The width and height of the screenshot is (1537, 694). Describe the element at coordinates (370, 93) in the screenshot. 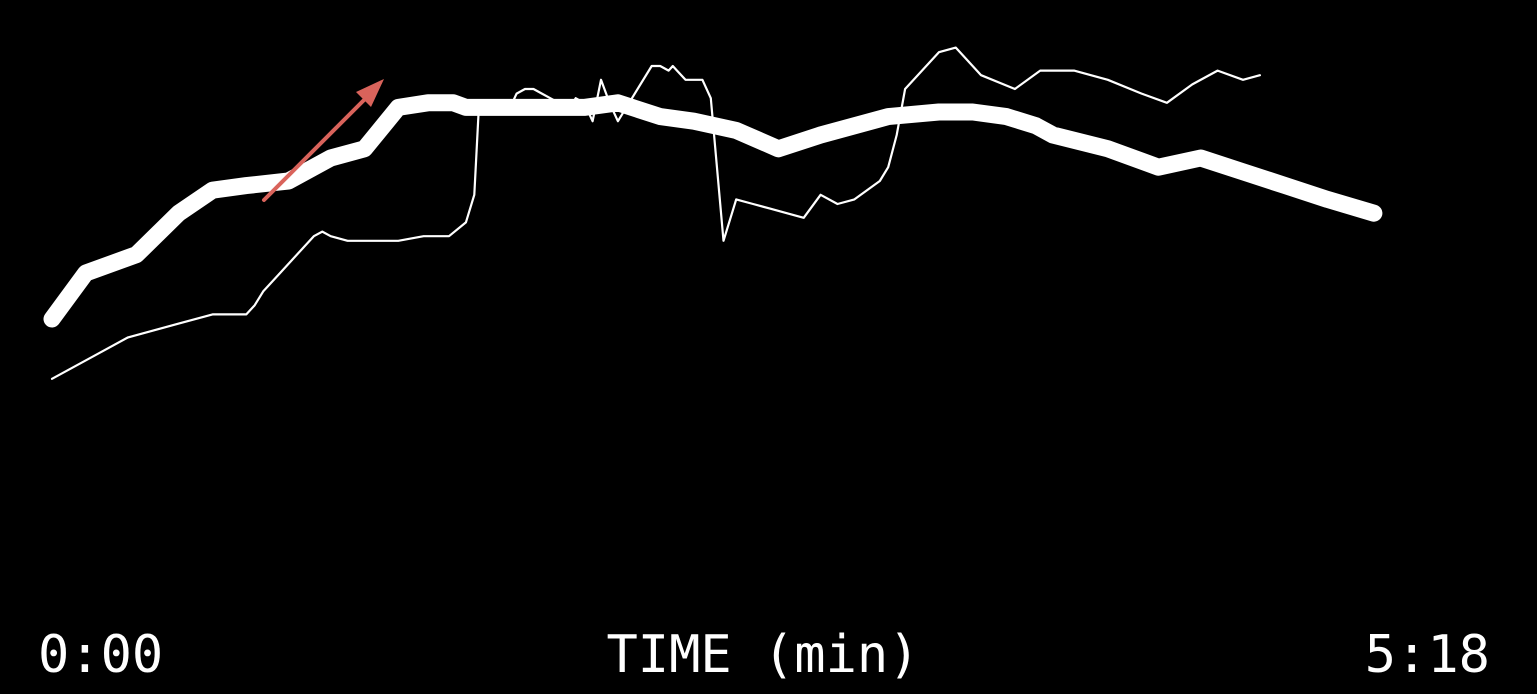

I see `annotation-arrow-head` at that location.